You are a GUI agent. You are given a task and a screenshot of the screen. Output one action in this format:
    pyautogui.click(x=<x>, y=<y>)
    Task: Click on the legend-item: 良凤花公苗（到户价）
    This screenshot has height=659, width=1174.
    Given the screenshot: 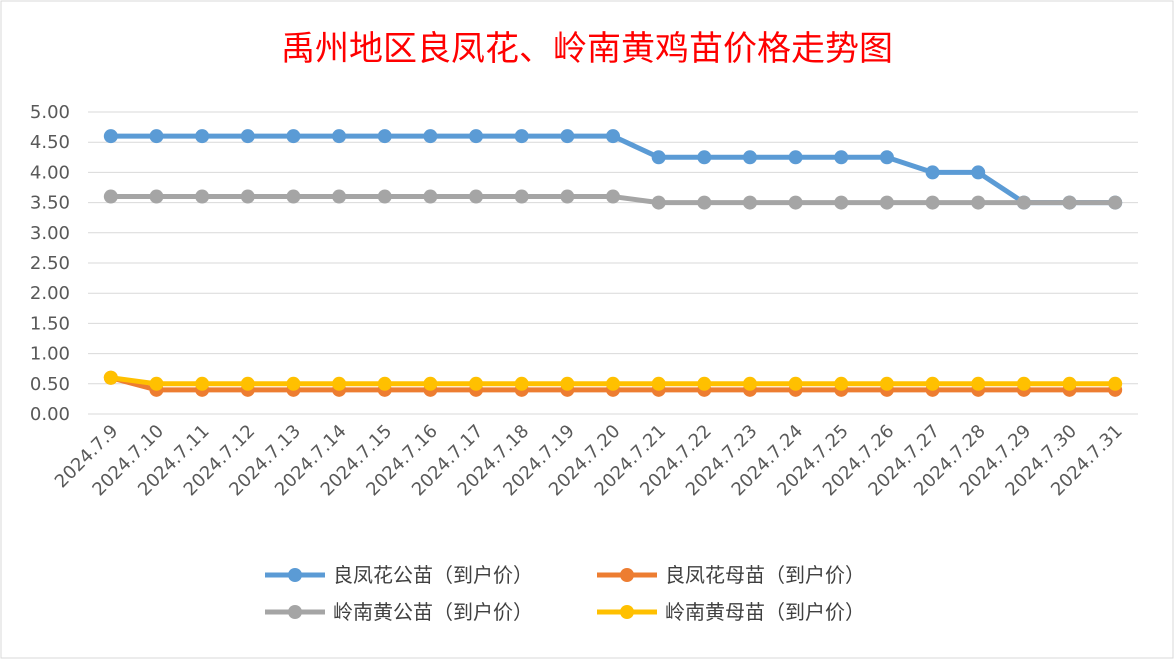 What is the action you would take?
    pyautogui.click(x=399, y=575)
    